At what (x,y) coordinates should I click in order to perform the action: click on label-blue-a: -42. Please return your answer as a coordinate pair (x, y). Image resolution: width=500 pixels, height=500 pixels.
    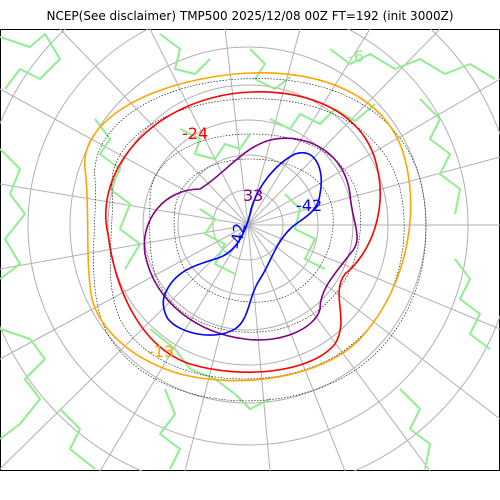
    Looking at the image, I should click on (309, 205).